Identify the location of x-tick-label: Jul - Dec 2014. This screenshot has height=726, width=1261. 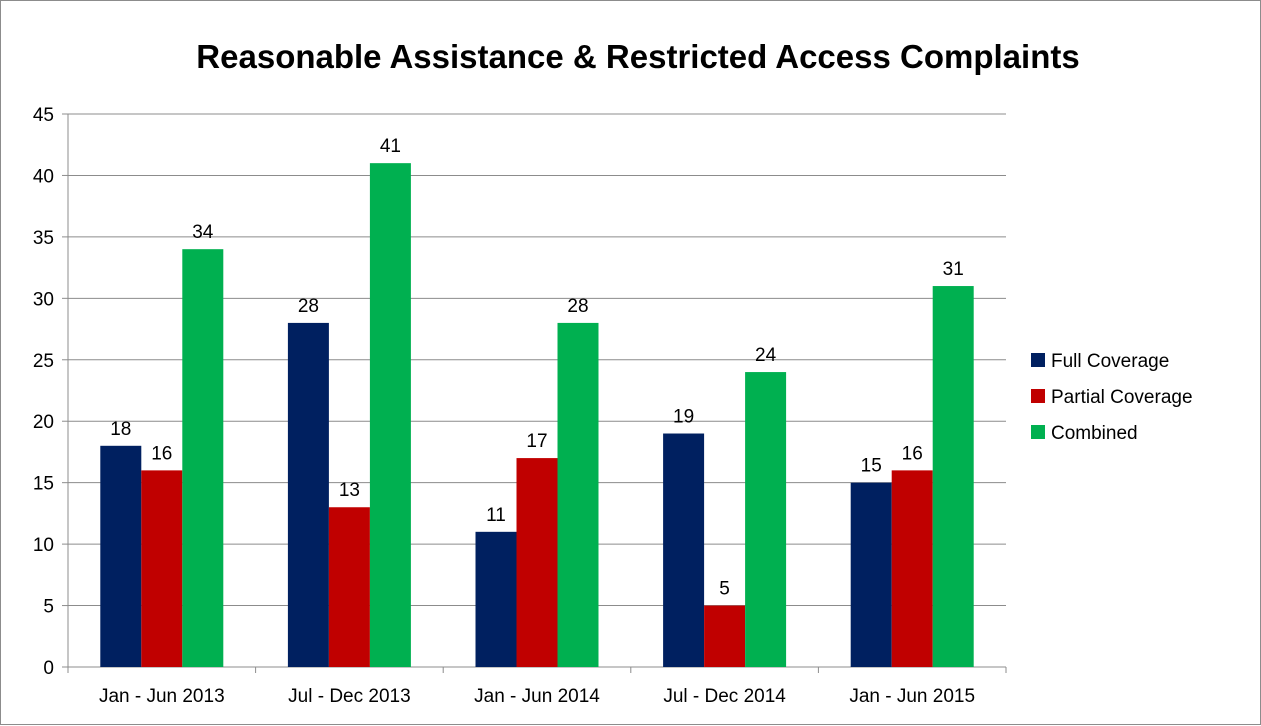
(724, 696).